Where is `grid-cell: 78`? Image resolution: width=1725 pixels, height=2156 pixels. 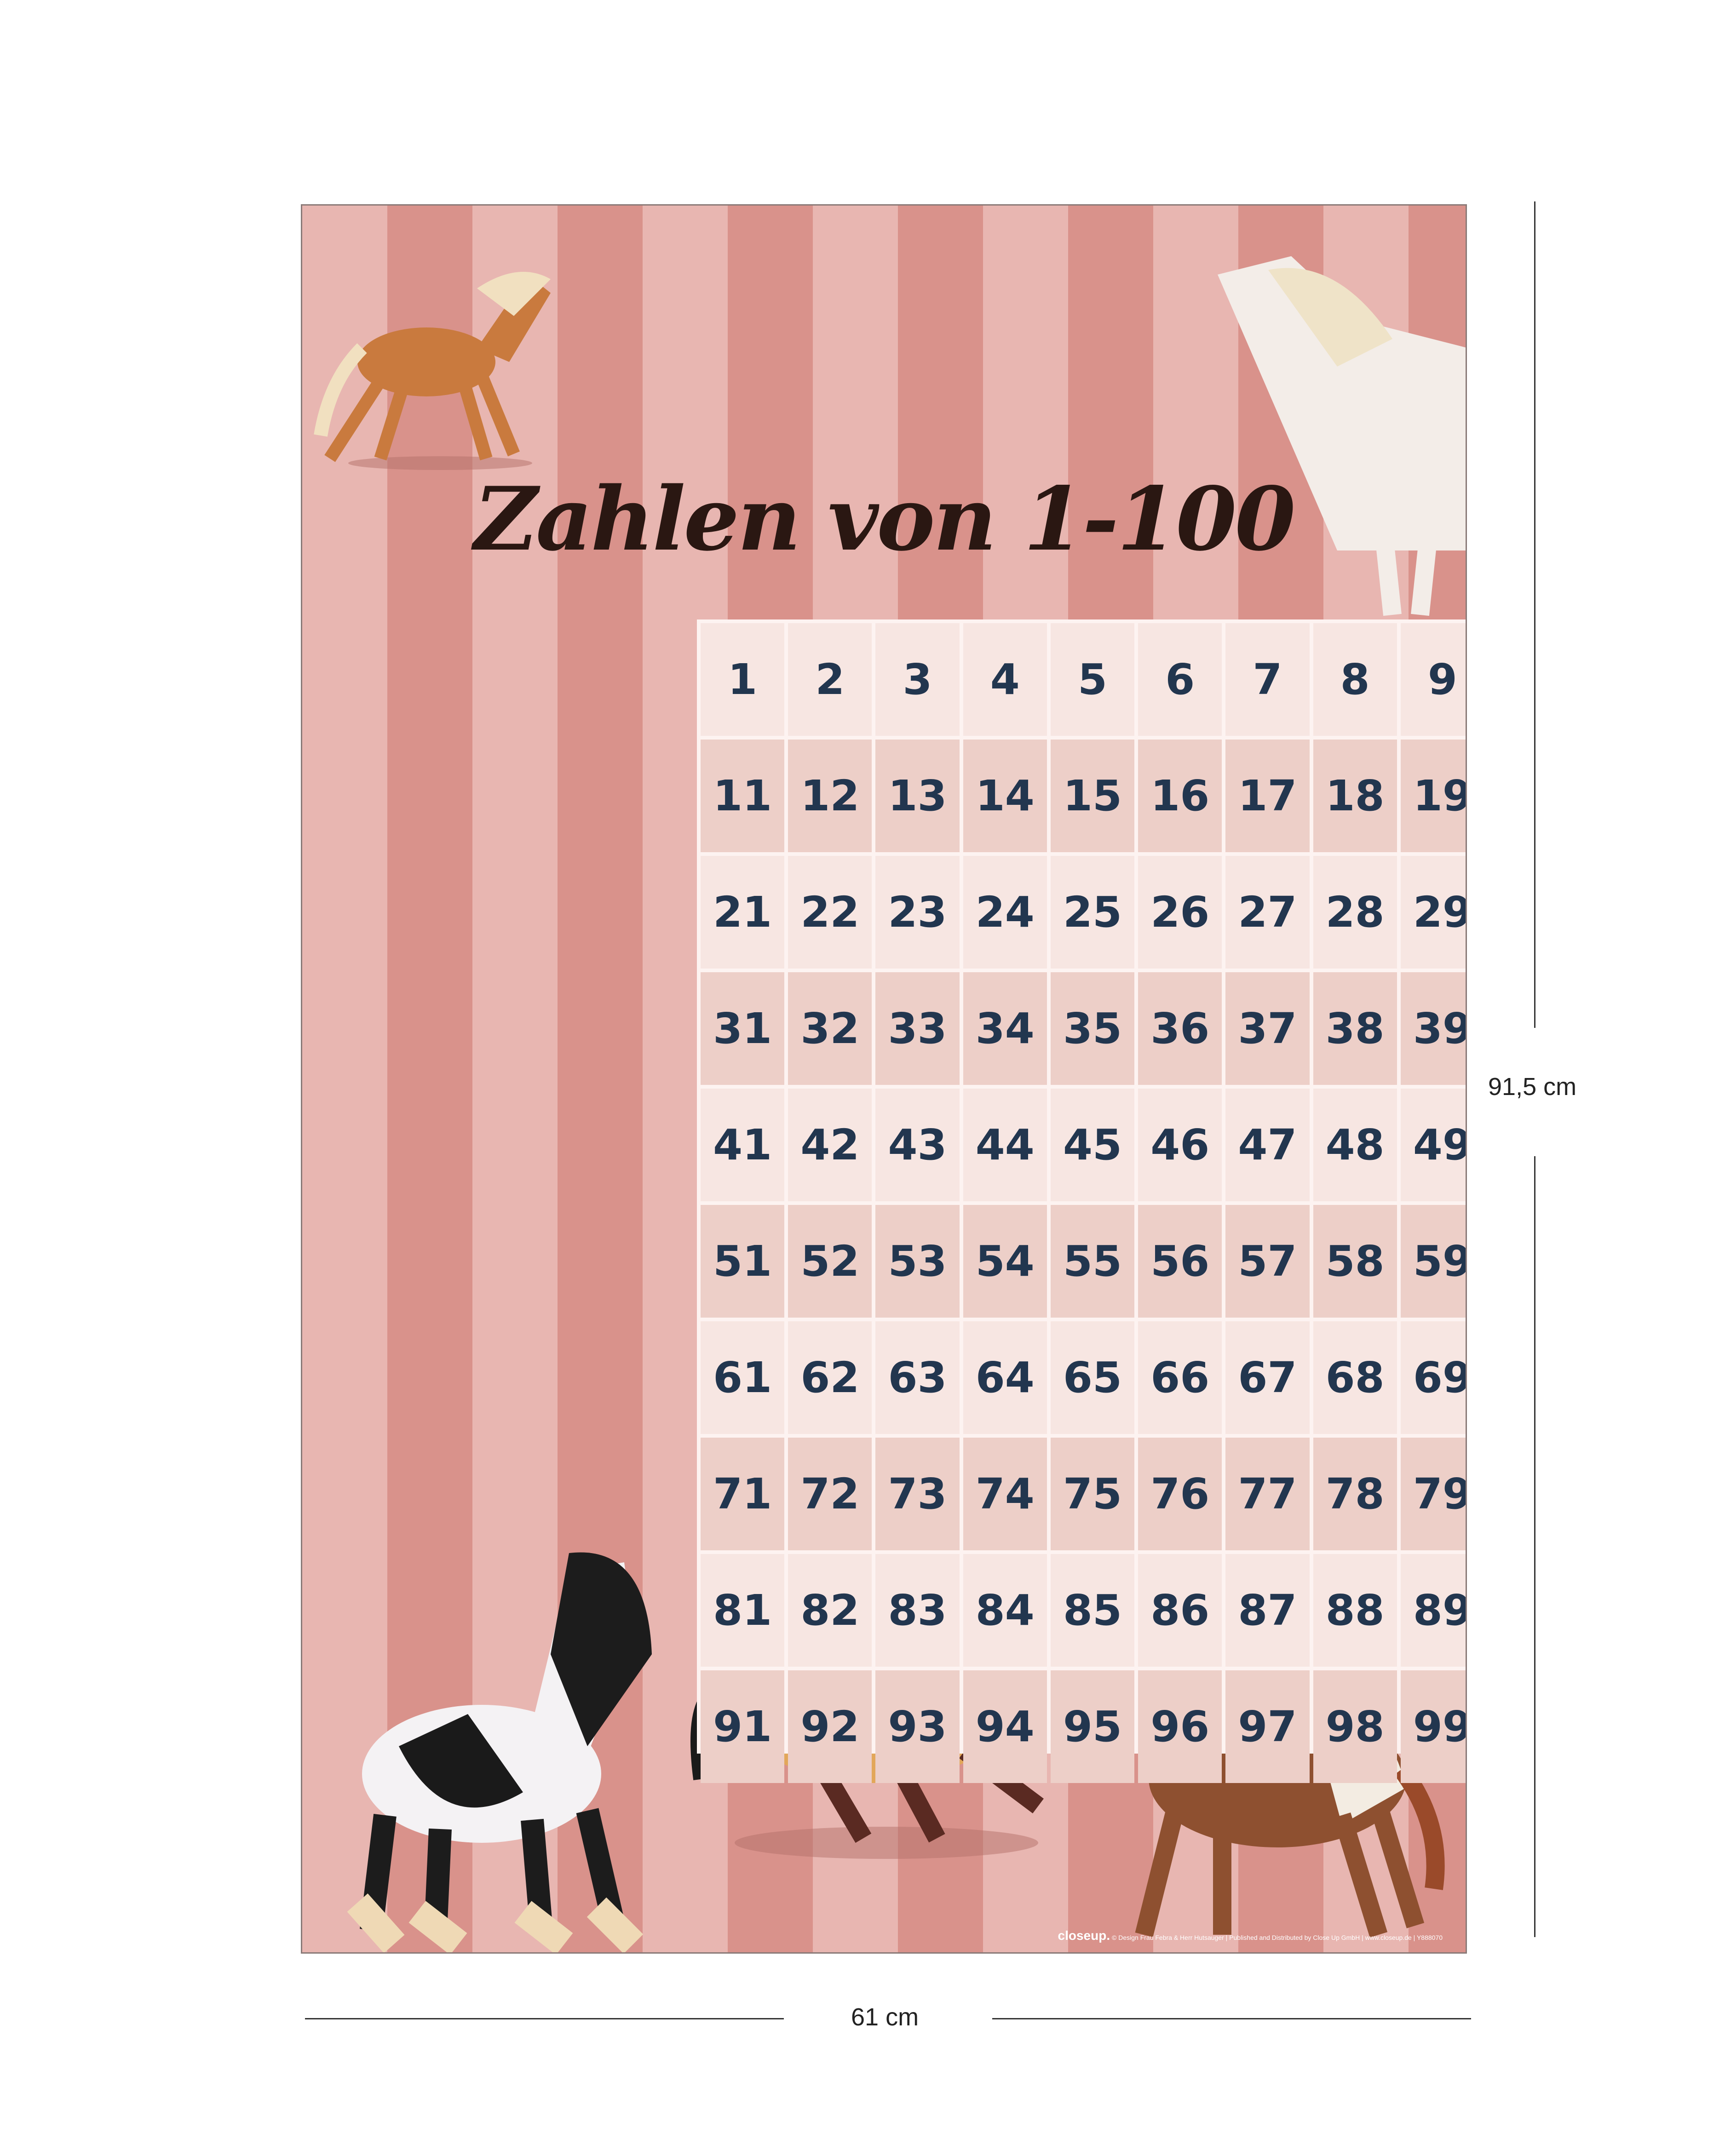 grid-cell: 78 is located at coordinates (1355, 1494).